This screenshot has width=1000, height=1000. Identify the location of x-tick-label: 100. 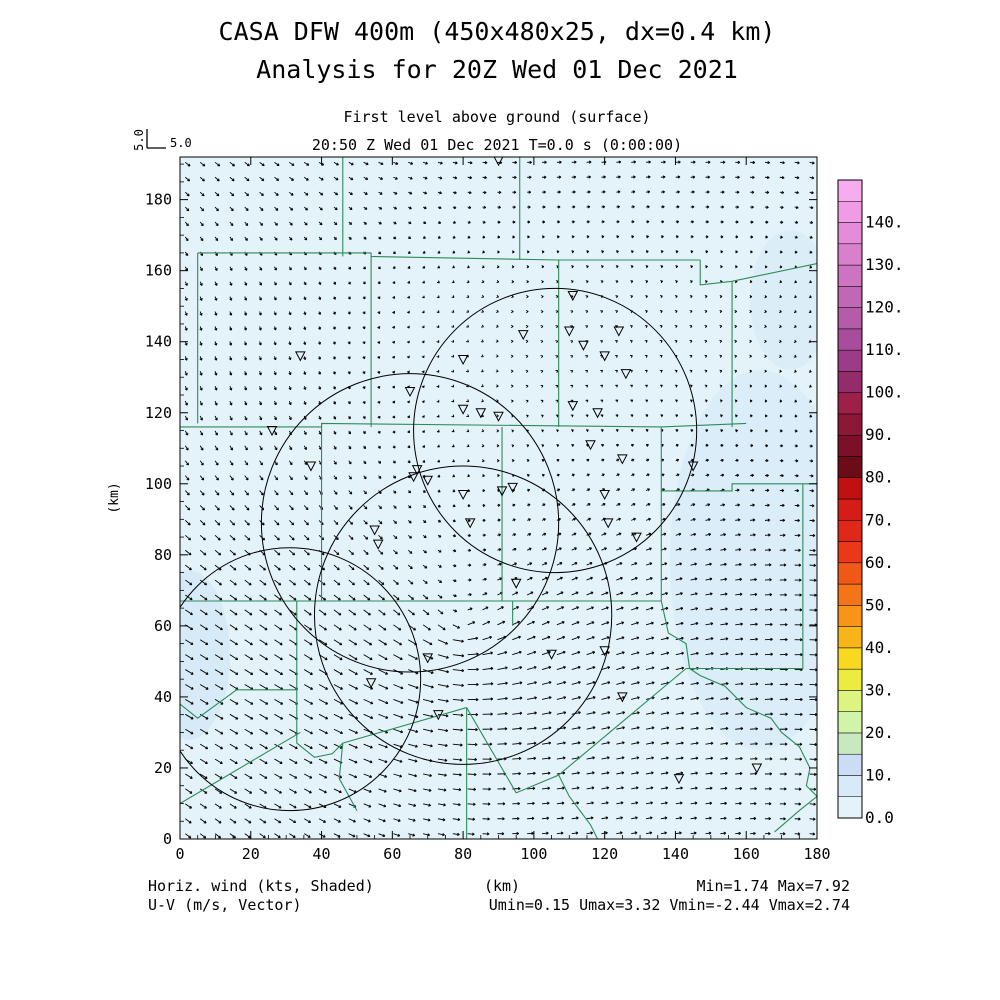
(533, 854).